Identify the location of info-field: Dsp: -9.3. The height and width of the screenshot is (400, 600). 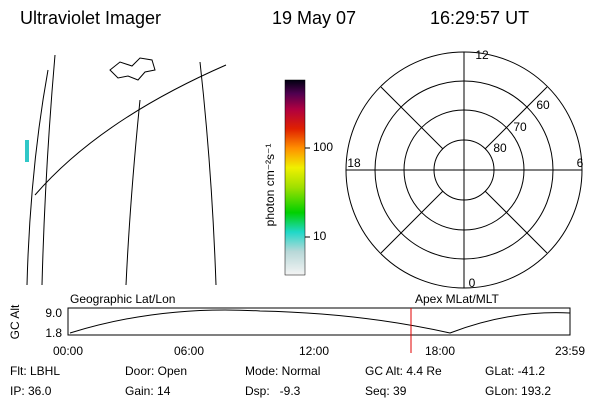
(273, 391).